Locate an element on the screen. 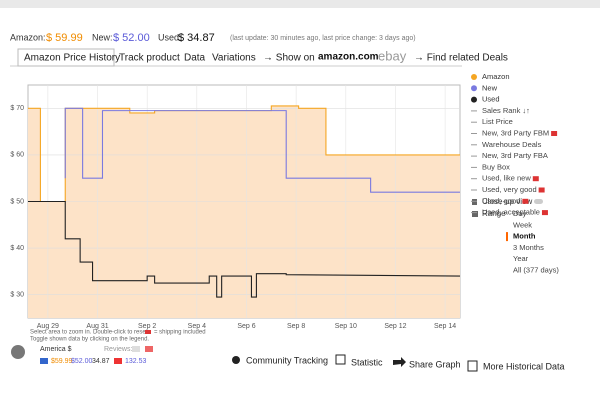  range-option: Week is located at coordinates (522, 224).